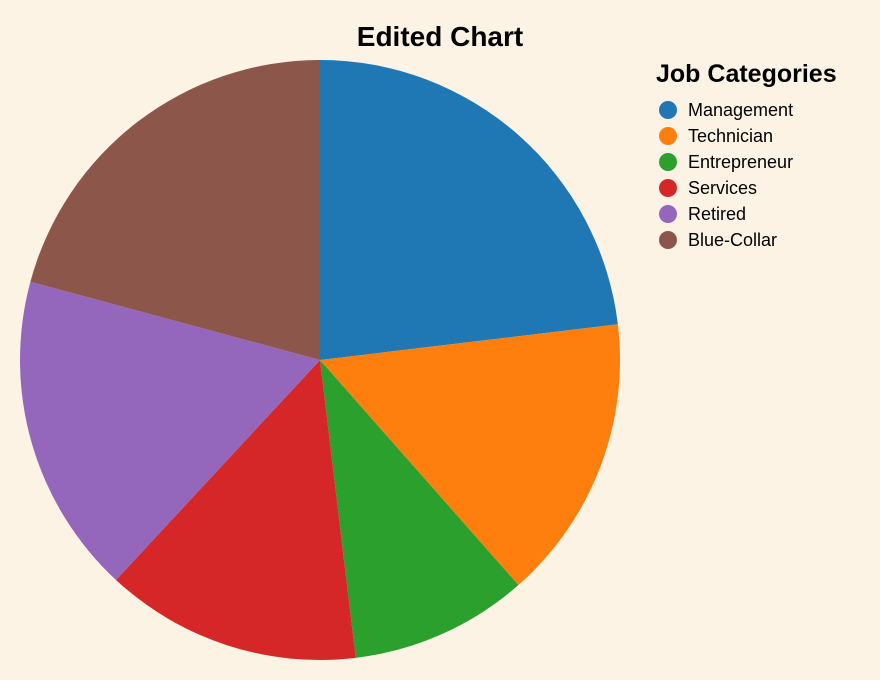 Image resolution: width=880 pixels, height=680 pixels. What do you see at coordinates (175, 210) in the screenshot?
I see `pie-slice-blue-collar` at bounding box center [175, 210].